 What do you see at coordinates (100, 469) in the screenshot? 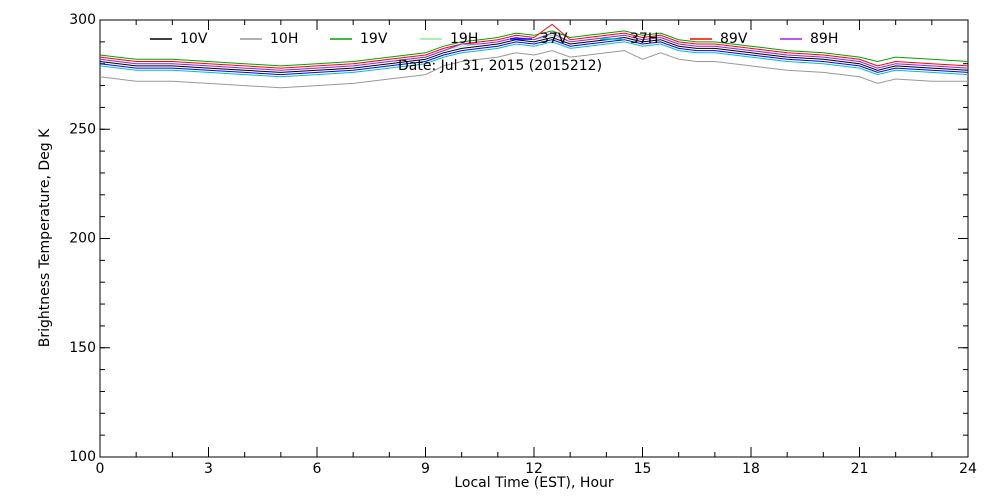
I see `x-tick-label: 0` at bounding box center [100, 469].